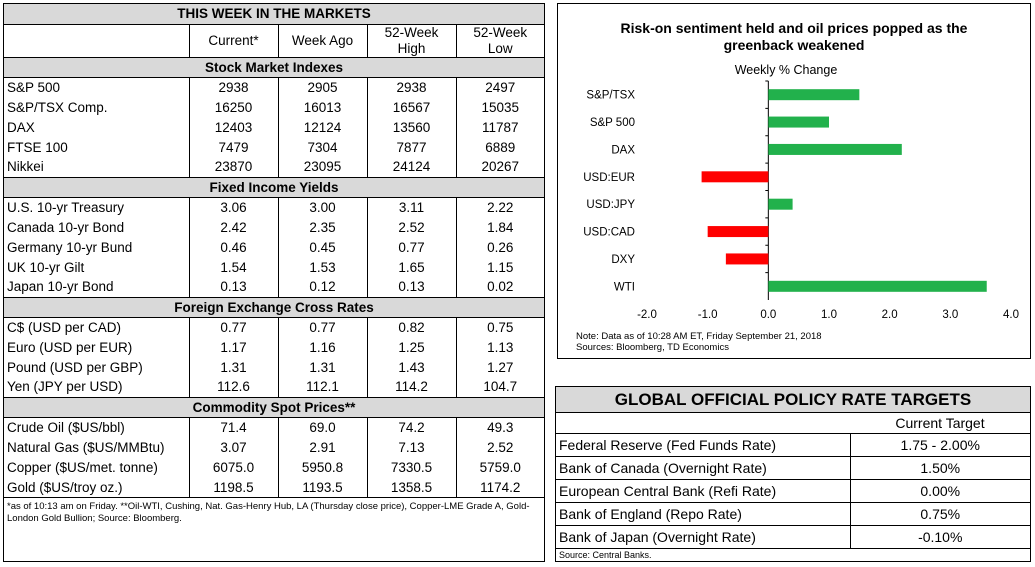 The height and width of the screenshot is (567, 1035). I want to click on table-row: Natural Gas ($US/MMBtu) 3.07 2.91 7.13 2.52, so click(274, 447).